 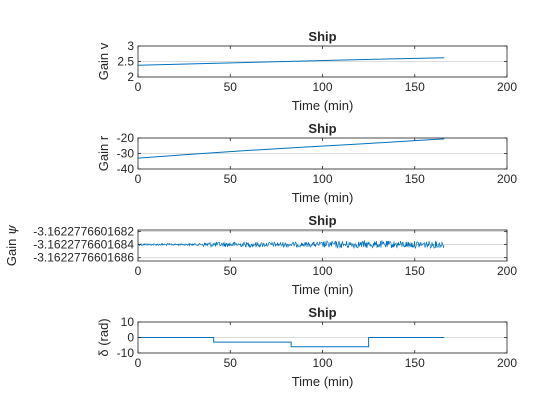 I want to click on y-axis-label: Gain v, so click(x=103, y=61).